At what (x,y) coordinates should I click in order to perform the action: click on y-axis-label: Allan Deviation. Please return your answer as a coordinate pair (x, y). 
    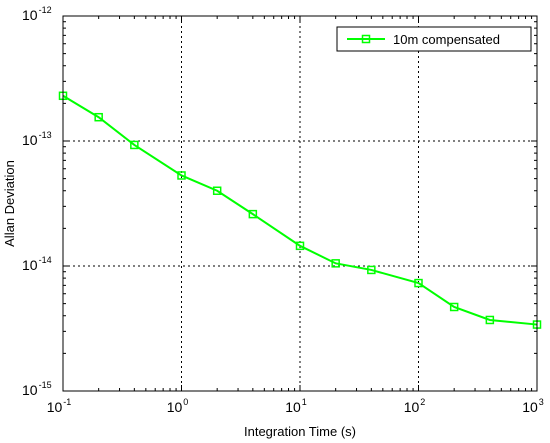
    Looking at the image, I should click on (9, 203).